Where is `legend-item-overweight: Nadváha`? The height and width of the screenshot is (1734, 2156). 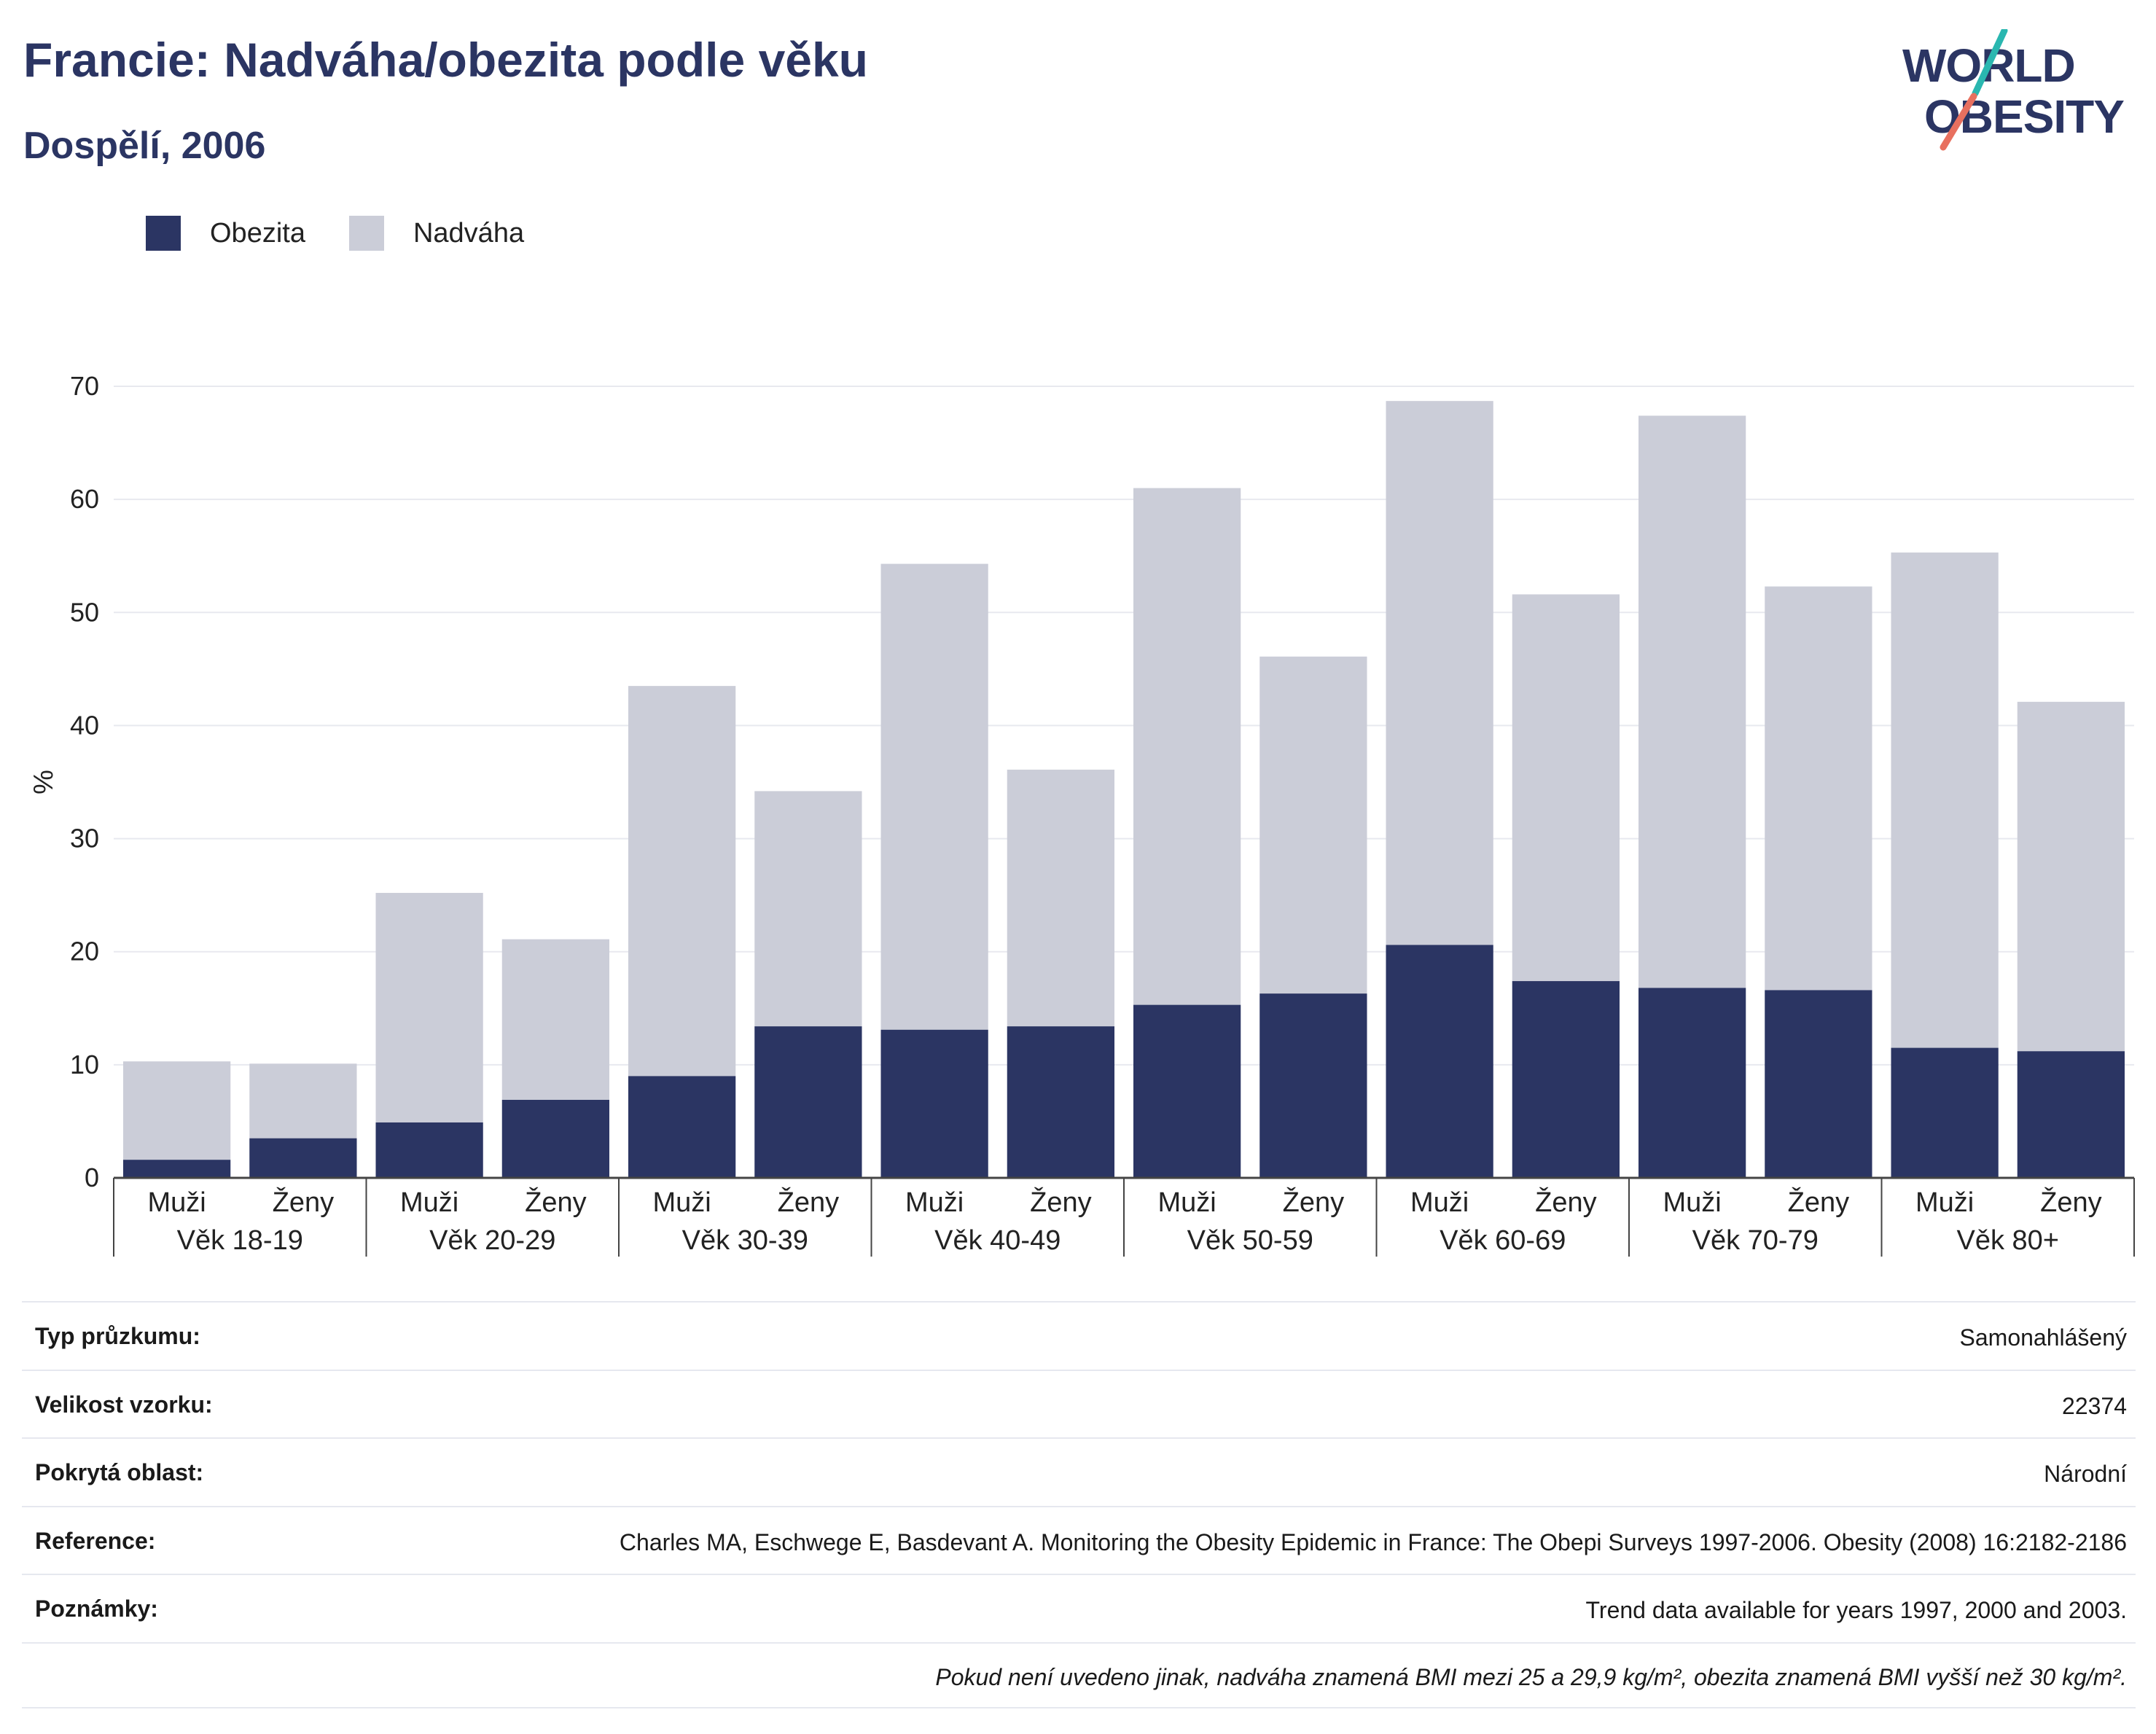 legend-item-overweight: Nadváha is located at coordinates (436, 234).